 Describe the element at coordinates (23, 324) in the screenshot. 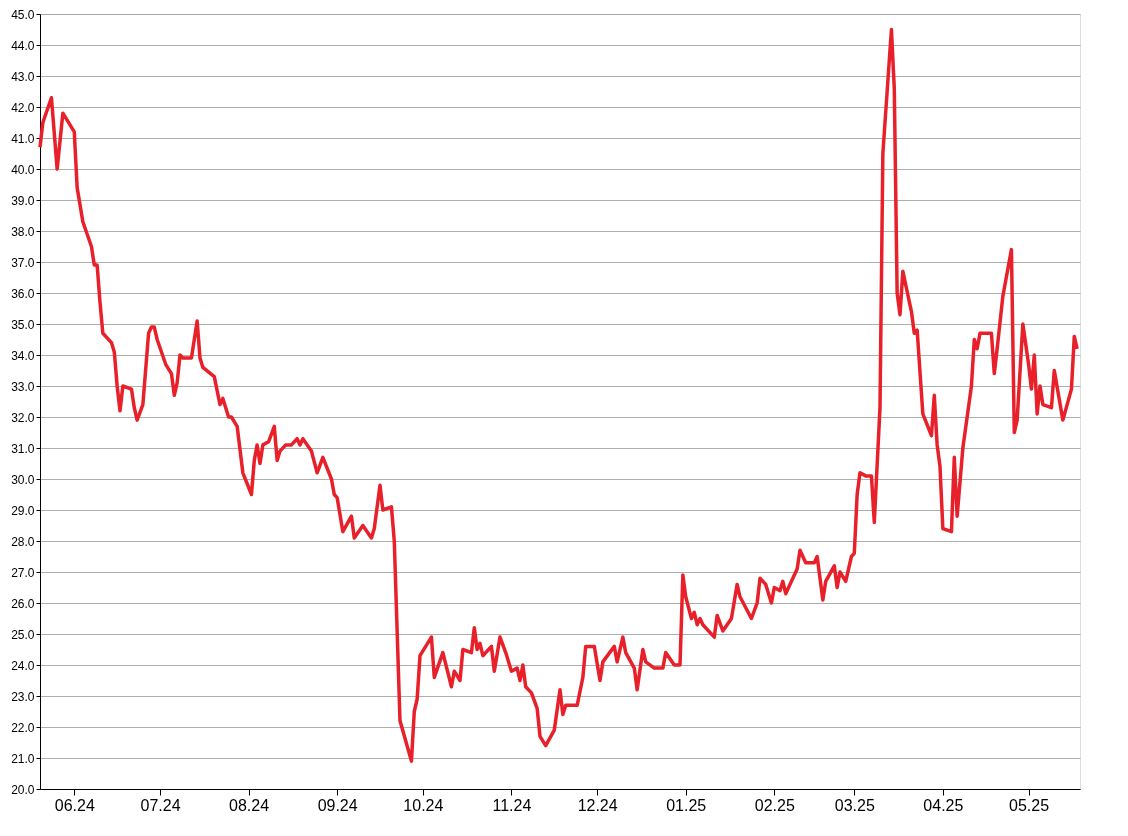

I see `y-tick-label: 35.0` at that location.